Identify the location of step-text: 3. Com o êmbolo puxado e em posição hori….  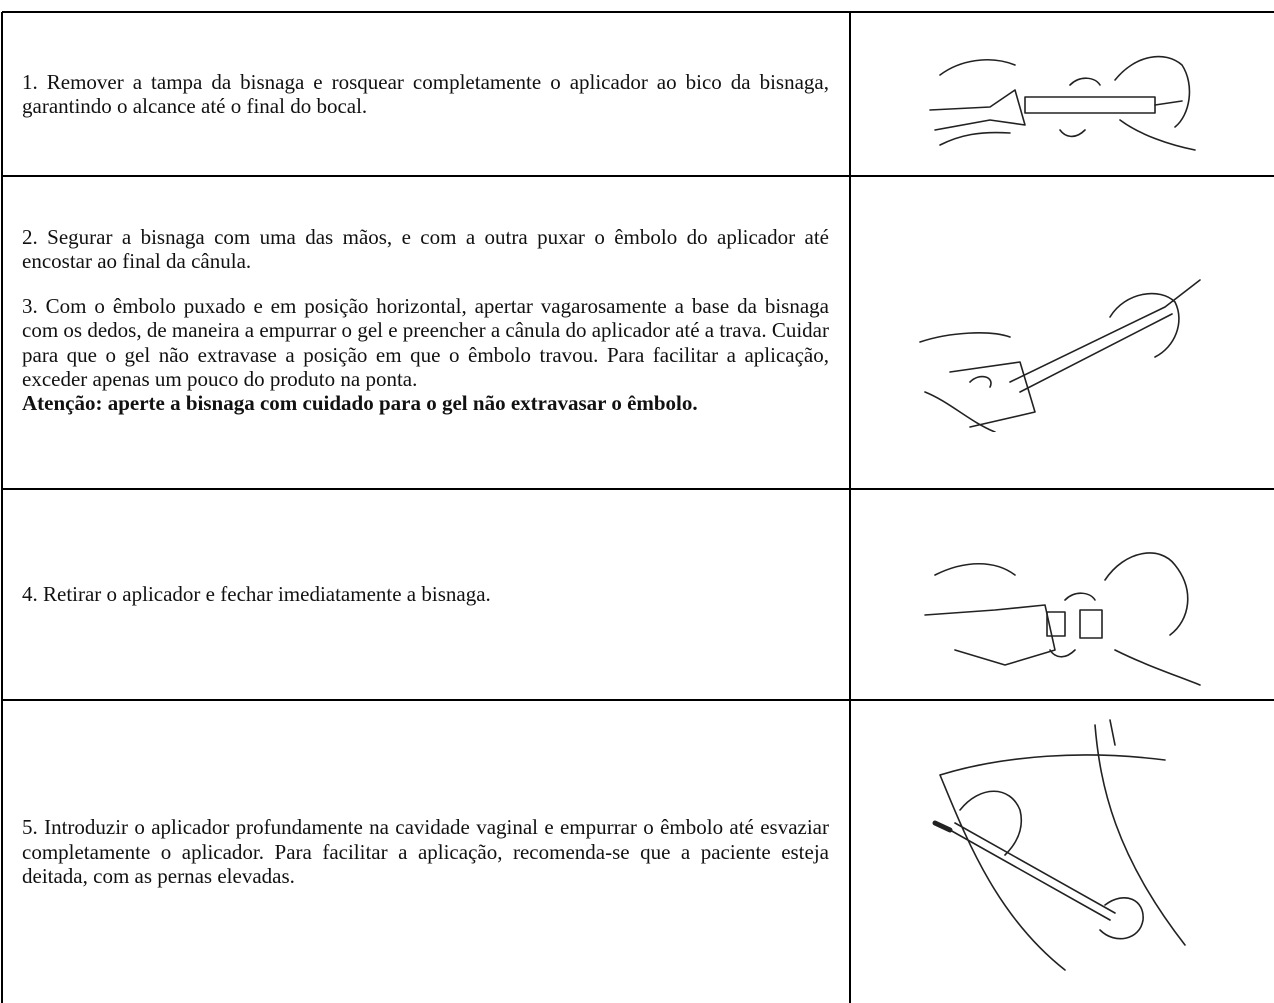
(425, 342).